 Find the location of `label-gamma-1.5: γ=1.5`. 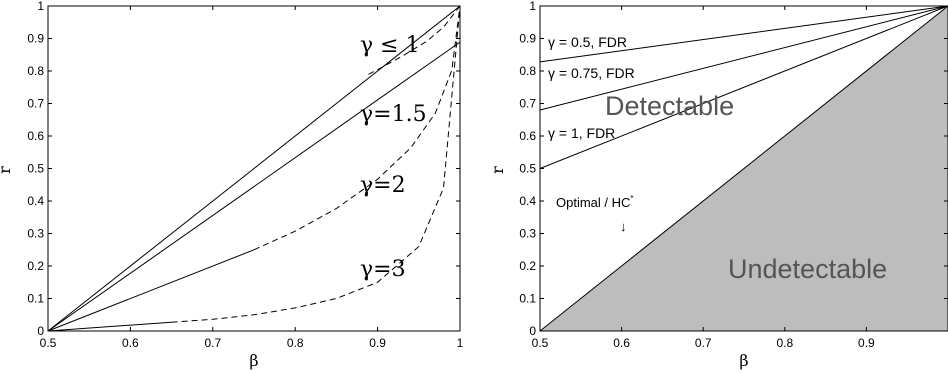

label-gamma-1.5: γ=1.5 is located at coordinates (393, 114).